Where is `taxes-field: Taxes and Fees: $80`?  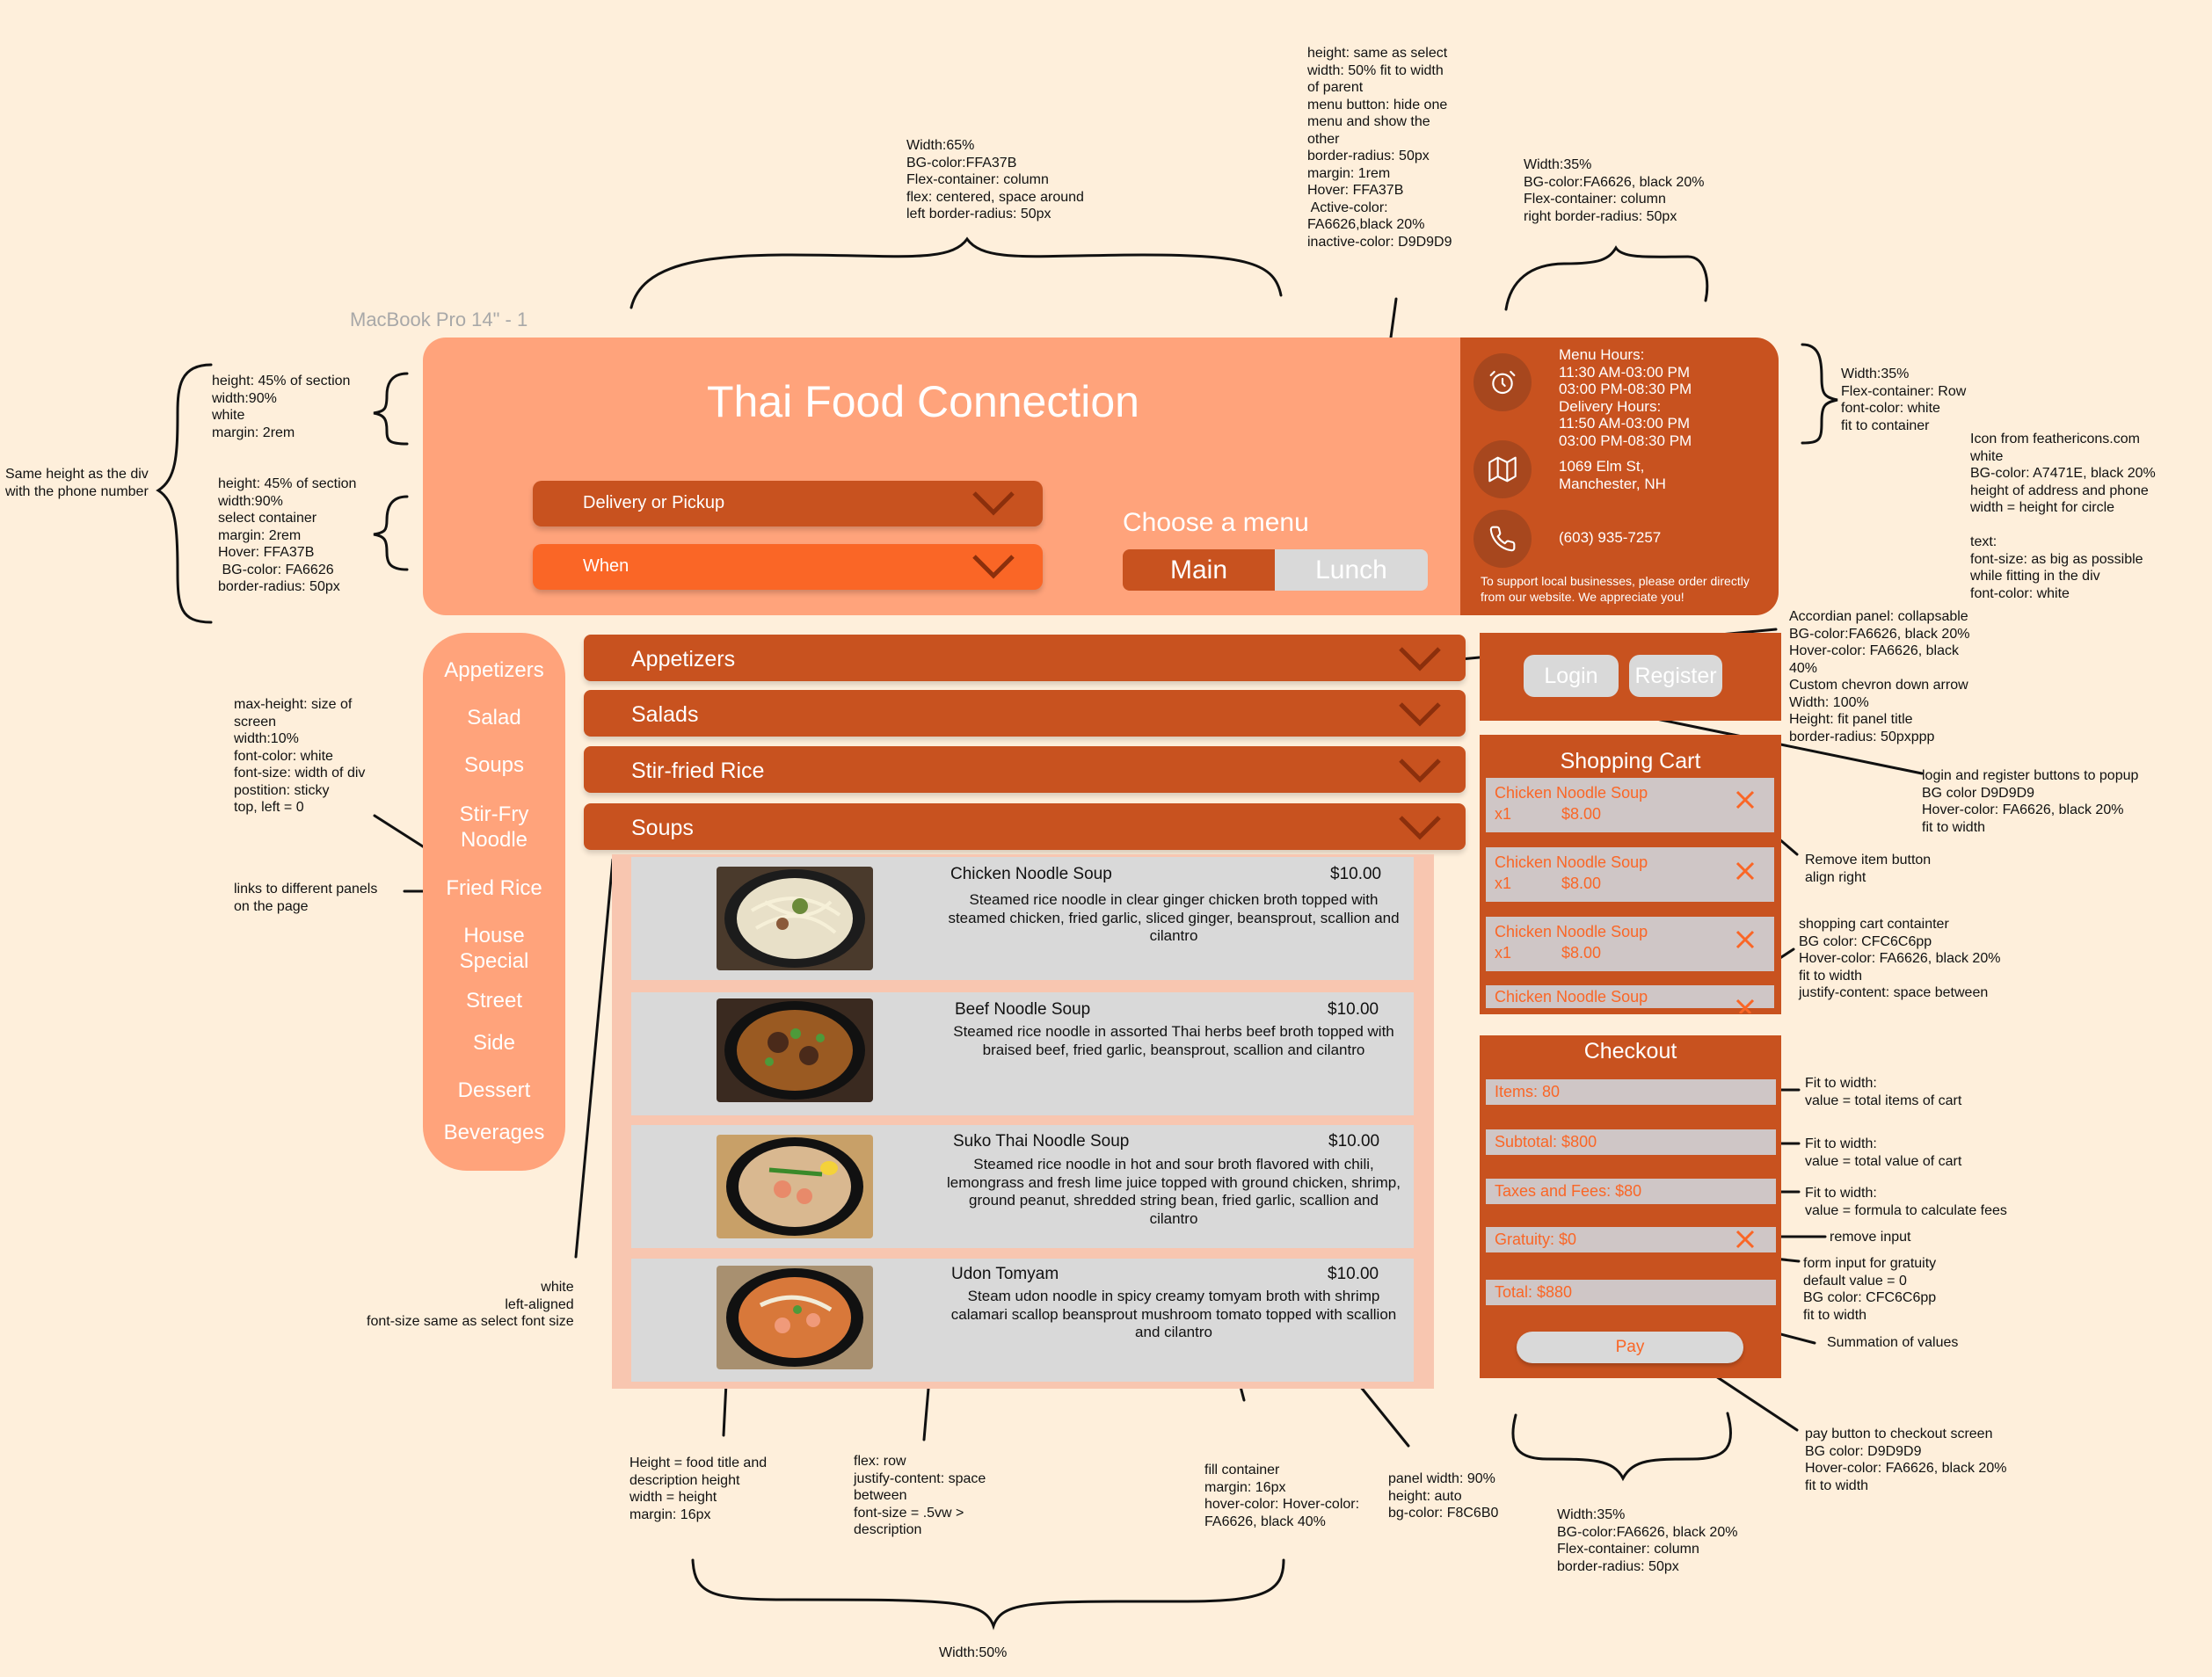 taxes-field: Taxes and Fees: $80 is located at coordinates (1631, 1191).